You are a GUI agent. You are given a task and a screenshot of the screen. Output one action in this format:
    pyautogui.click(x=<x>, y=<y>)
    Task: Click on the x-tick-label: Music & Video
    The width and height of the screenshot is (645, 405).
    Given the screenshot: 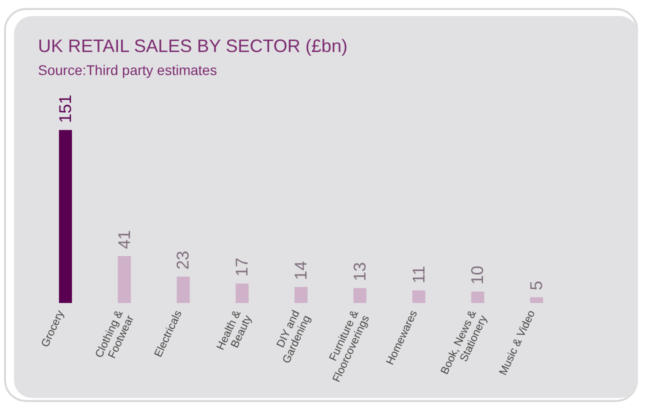 What is the action you would take?
    pyautogui.click(x=517, y=343)
    